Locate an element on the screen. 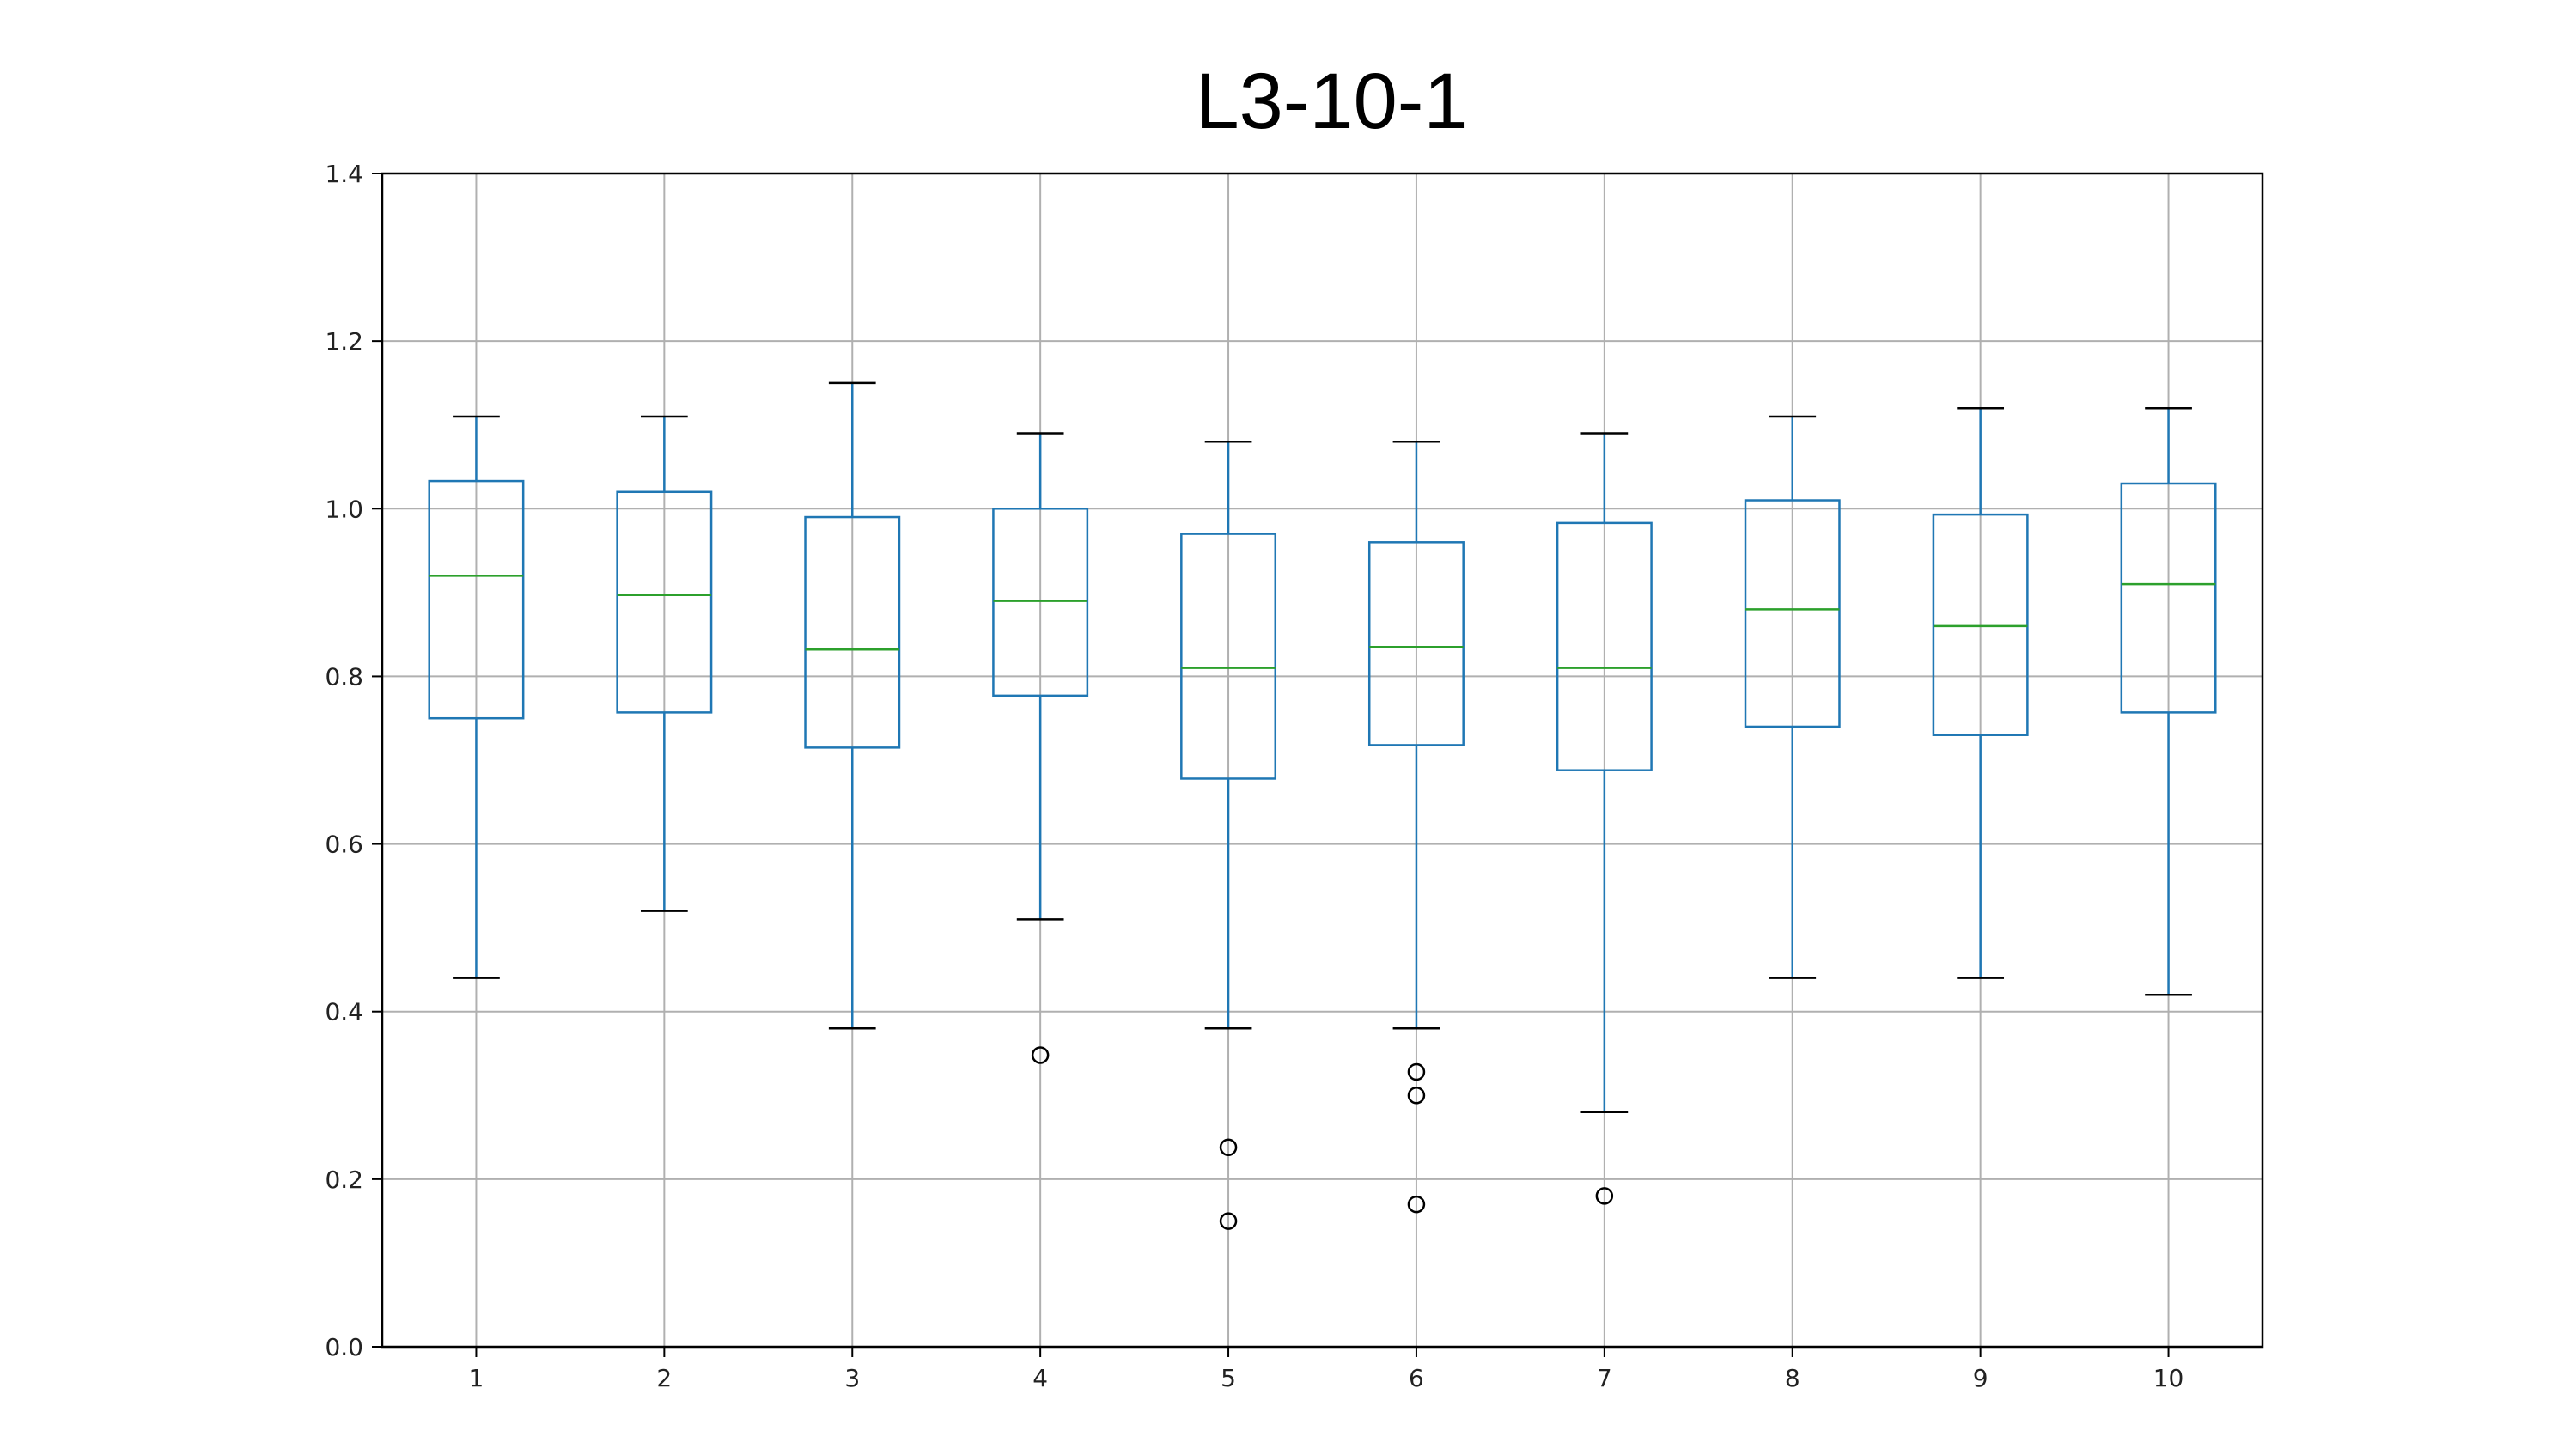 The image size is (2576, 1449). x-tick-label: 8 is located at coordinates (1793, 1378).